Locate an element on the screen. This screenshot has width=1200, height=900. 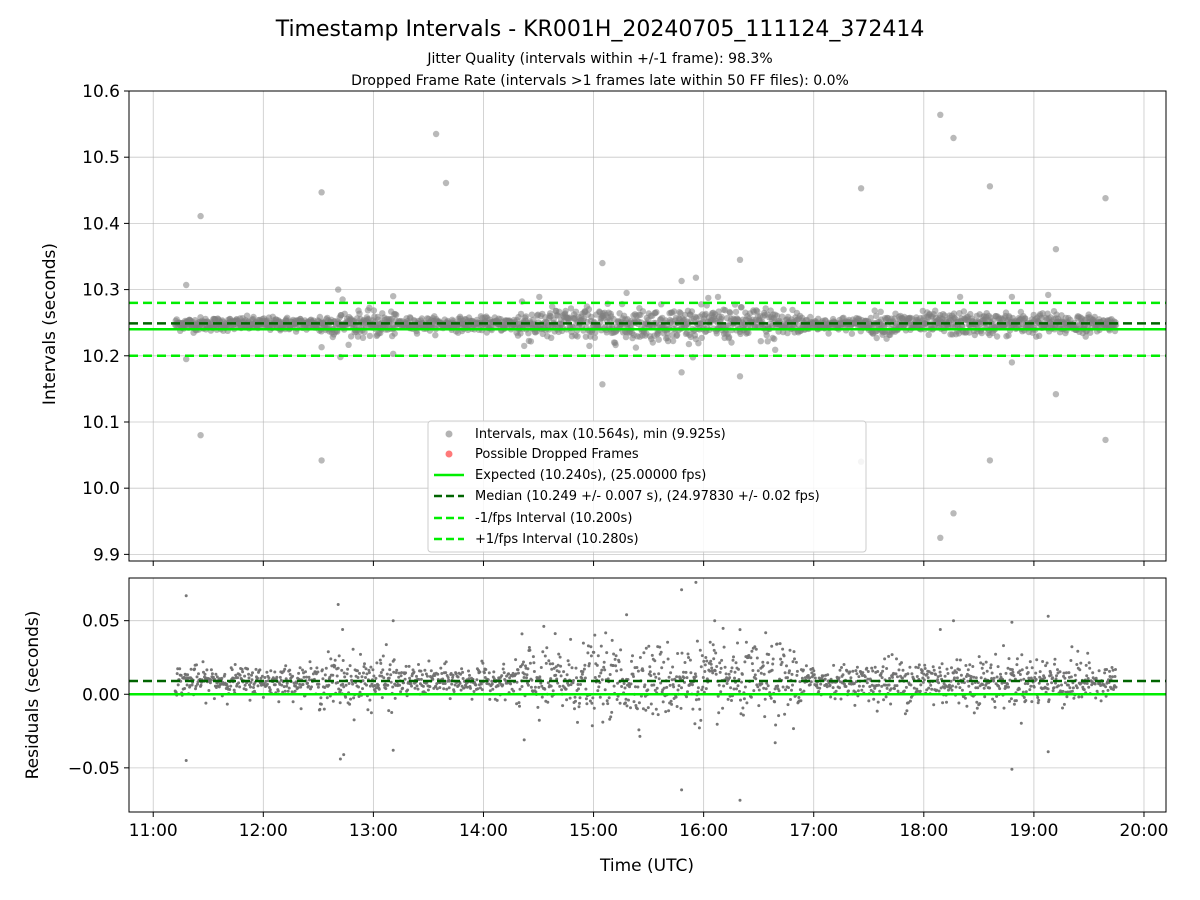
residuals-y-tick-label: 0.05 is located at coordinates (101, 622).